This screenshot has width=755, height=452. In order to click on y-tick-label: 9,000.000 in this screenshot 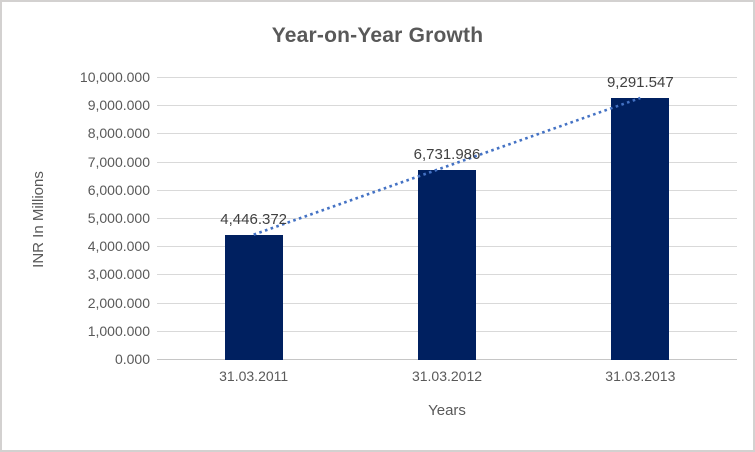, I will do `click(118, 105)`.